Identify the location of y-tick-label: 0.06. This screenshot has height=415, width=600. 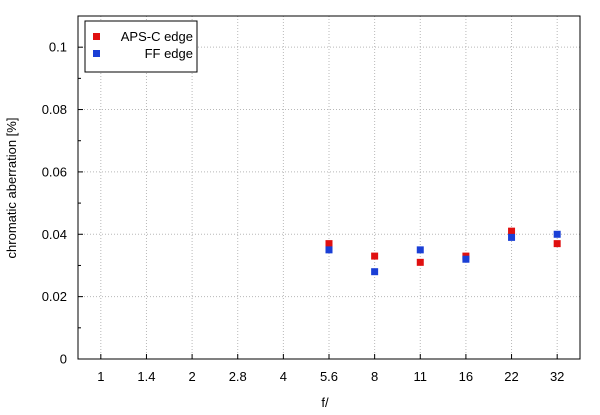
(54, 171).